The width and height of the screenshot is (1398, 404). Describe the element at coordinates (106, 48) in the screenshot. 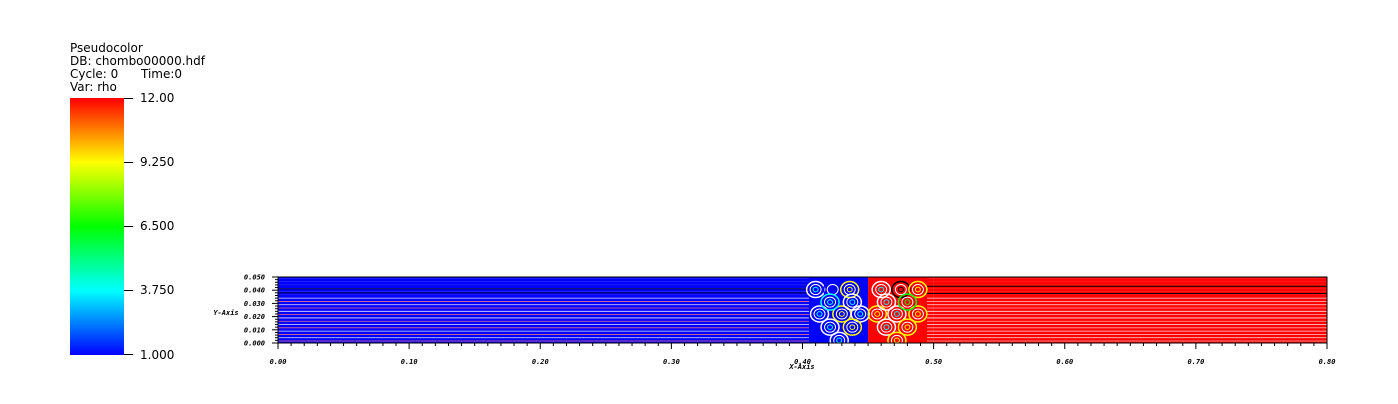

I see `legend-plot-type: Pseudocolor` at that location.